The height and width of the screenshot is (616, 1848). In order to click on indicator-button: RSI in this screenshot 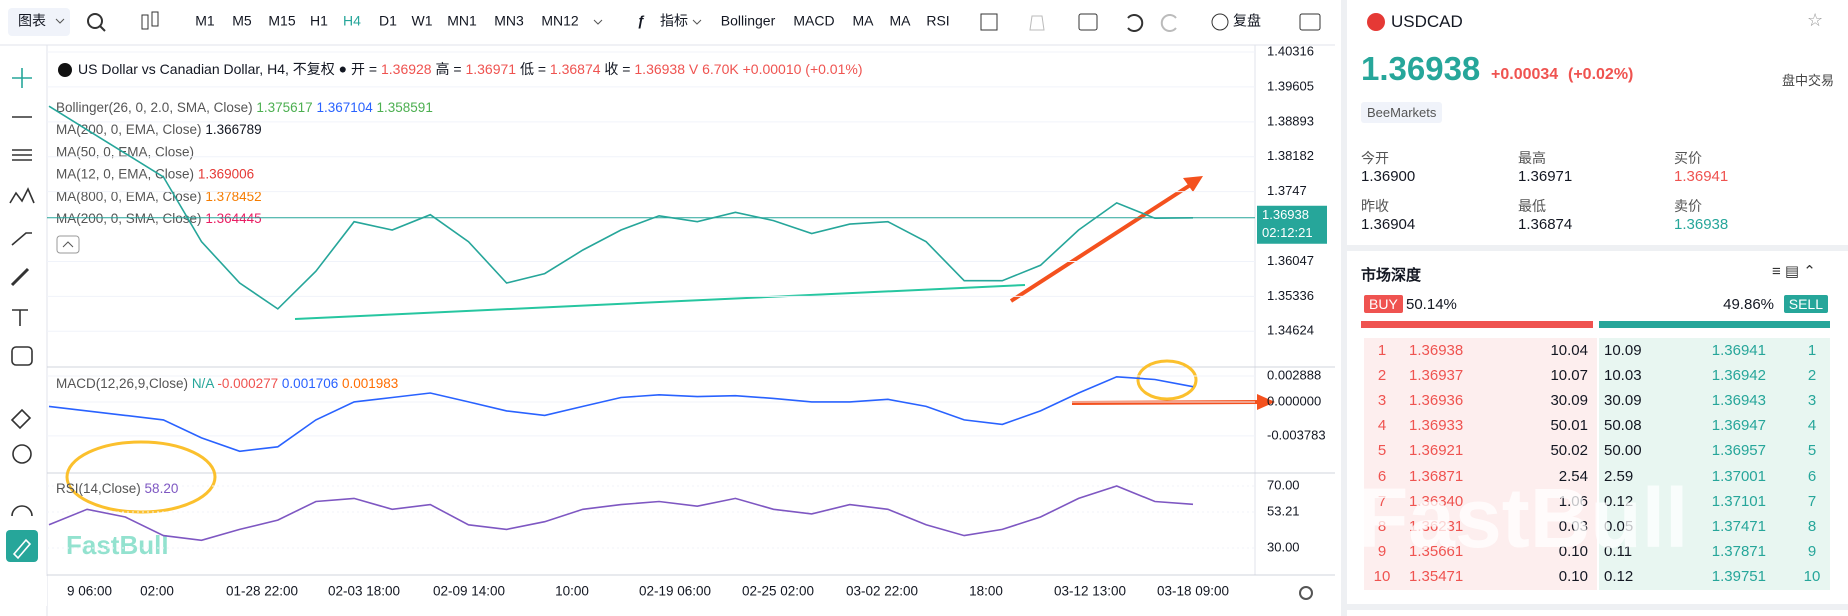, I will do `click(937, 21)`.